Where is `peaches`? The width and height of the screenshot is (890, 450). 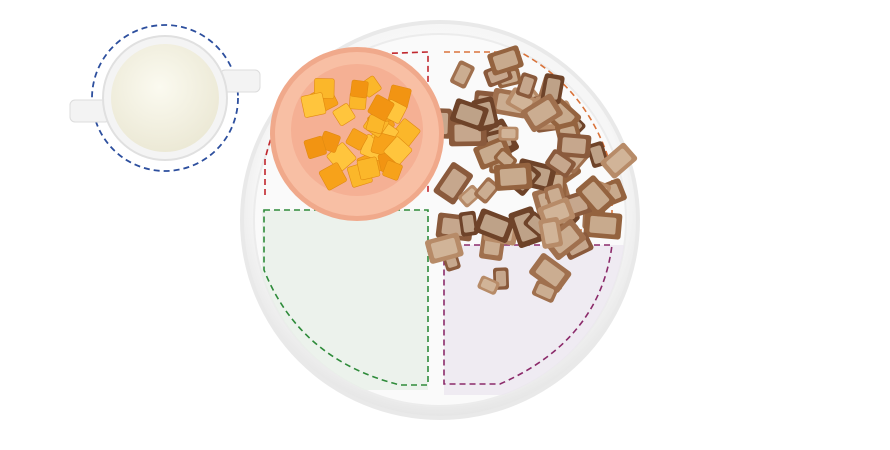
peaches is located at coordinates (360, 133).